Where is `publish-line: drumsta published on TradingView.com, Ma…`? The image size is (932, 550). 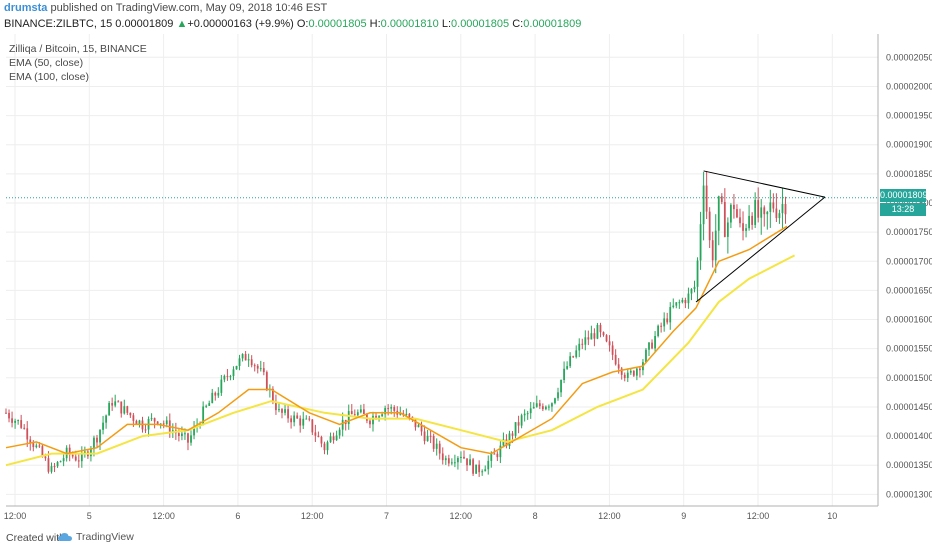 publish-line: drumsta published on TradingView.com, Ma… is located at coordinates (165, 8).